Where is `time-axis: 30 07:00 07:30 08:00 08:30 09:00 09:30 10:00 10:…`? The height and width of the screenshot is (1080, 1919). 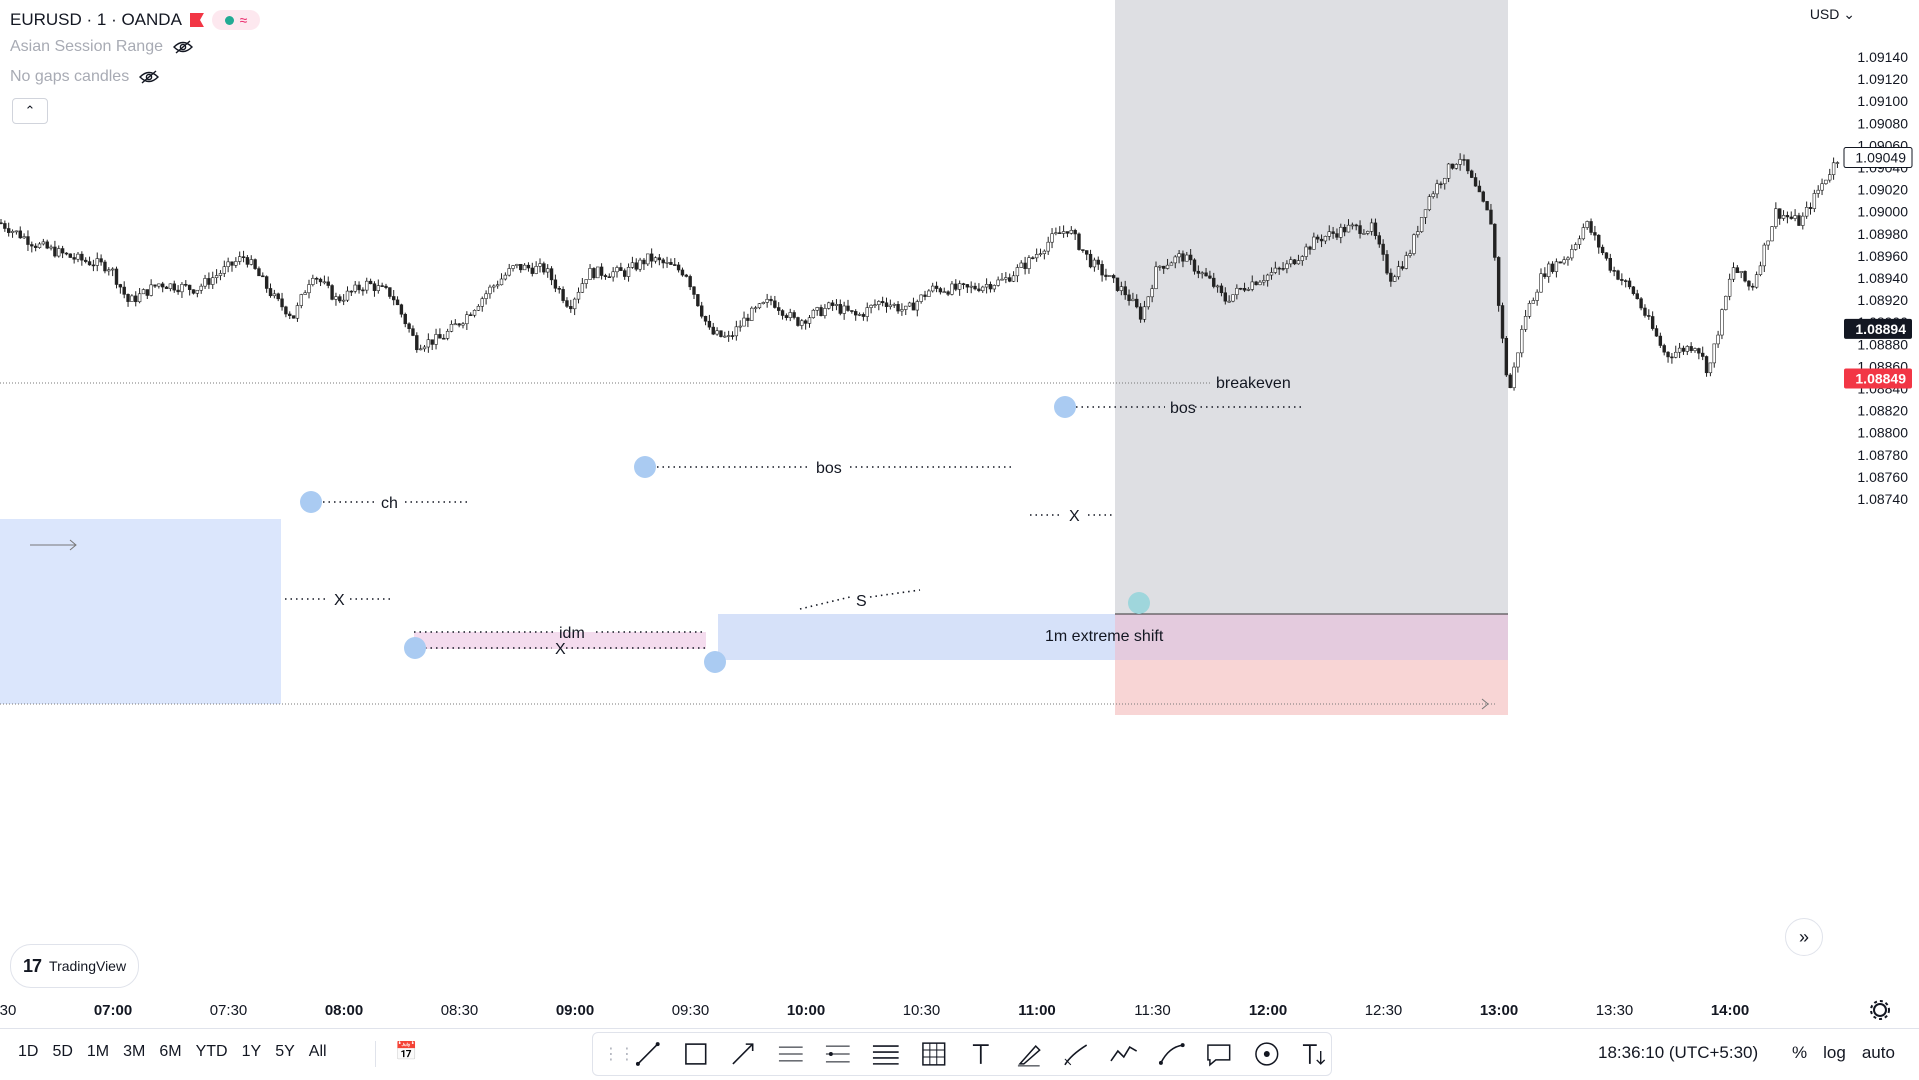 time-axis: 30 07:00 07:30 08:00 08:30 09:00 09:30 10:00 10:… is located at coordinates (874, 1010).